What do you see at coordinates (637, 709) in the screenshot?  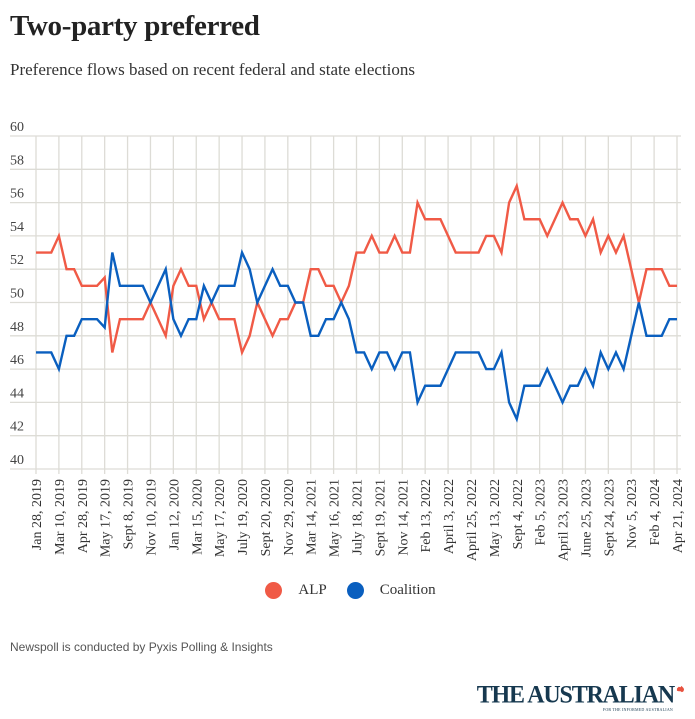 I see `brand-tagline: FOR THE INFORMED AUSTRALIAN` at bounding box center [637, 709].